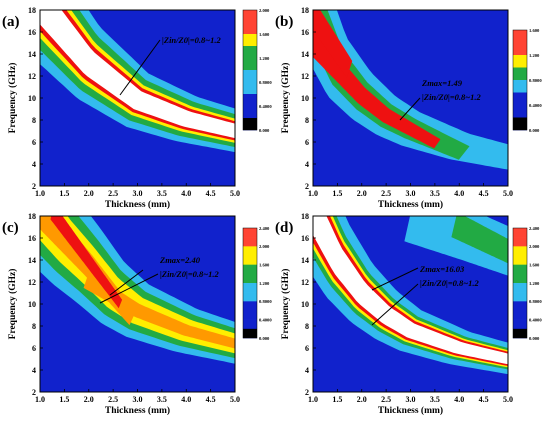 This screenshot has width=554, height=425. I want to click on contour-band->2.4, so click(410, 290).